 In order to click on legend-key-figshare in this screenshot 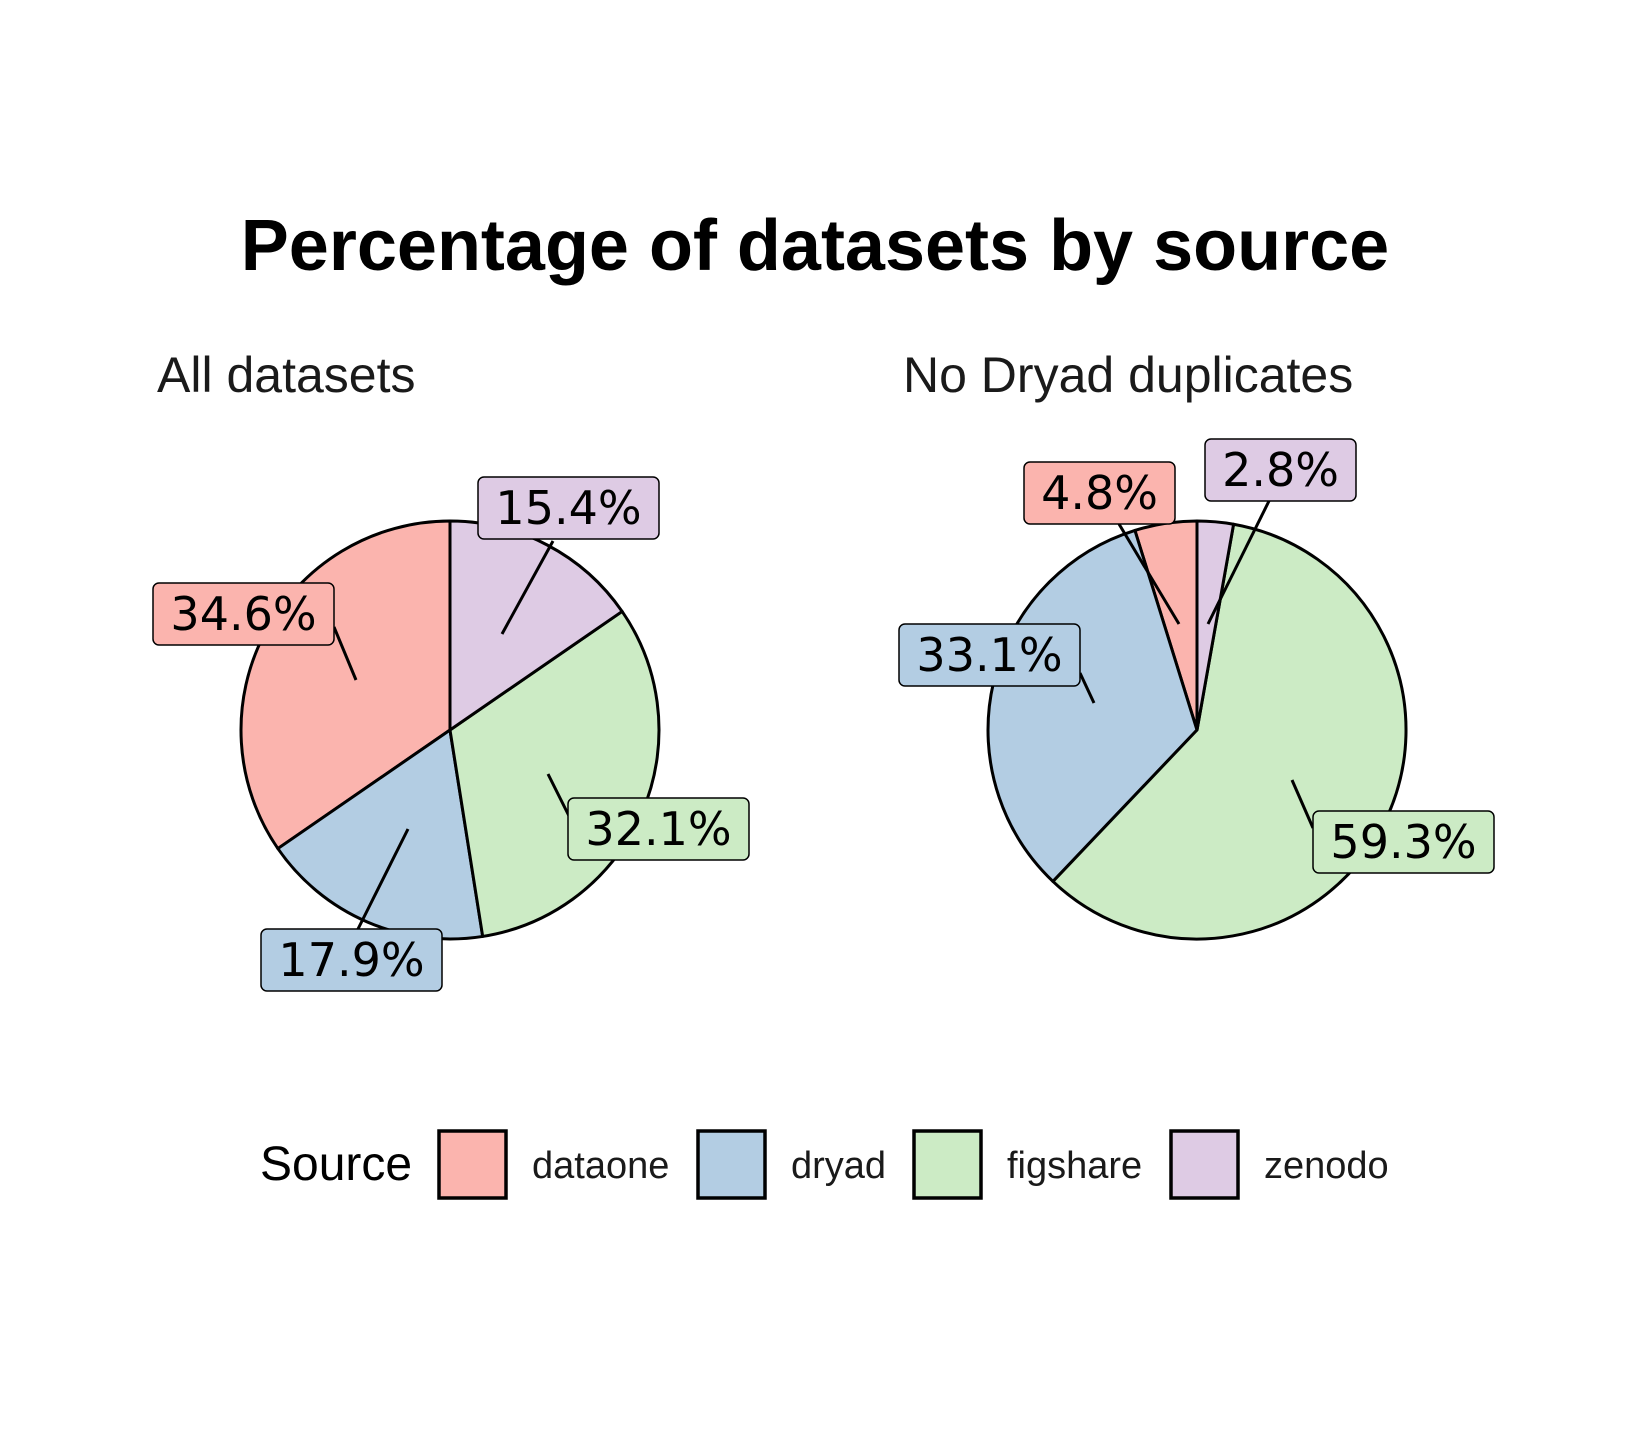, I will do `click(947, 1164)`.